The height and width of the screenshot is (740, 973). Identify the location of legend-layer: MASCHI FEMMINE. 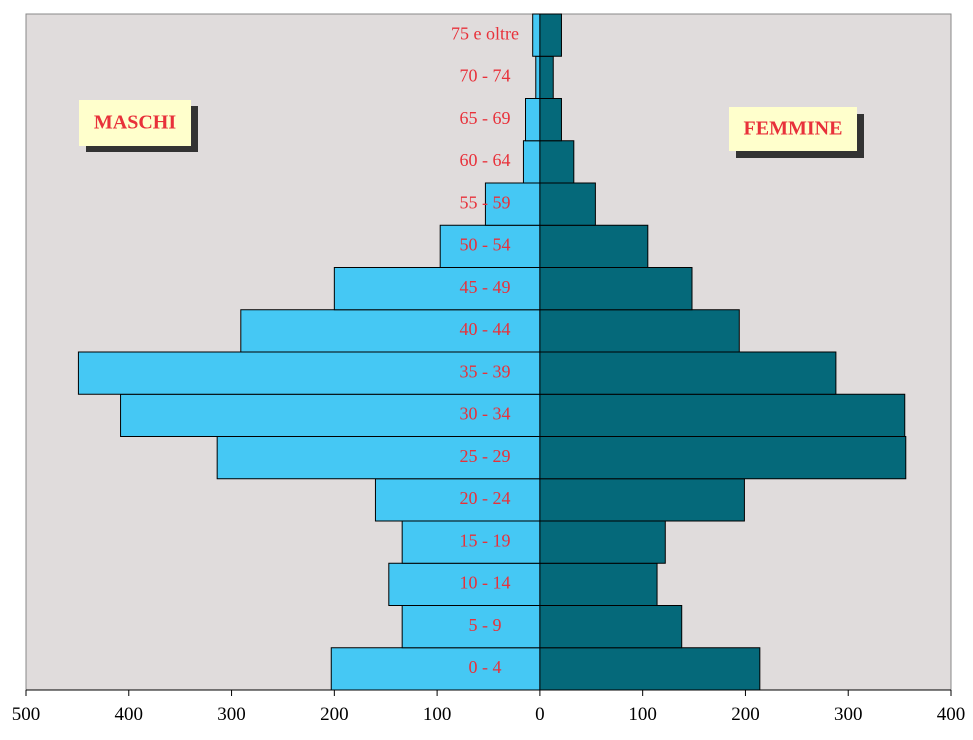
(471, 129).